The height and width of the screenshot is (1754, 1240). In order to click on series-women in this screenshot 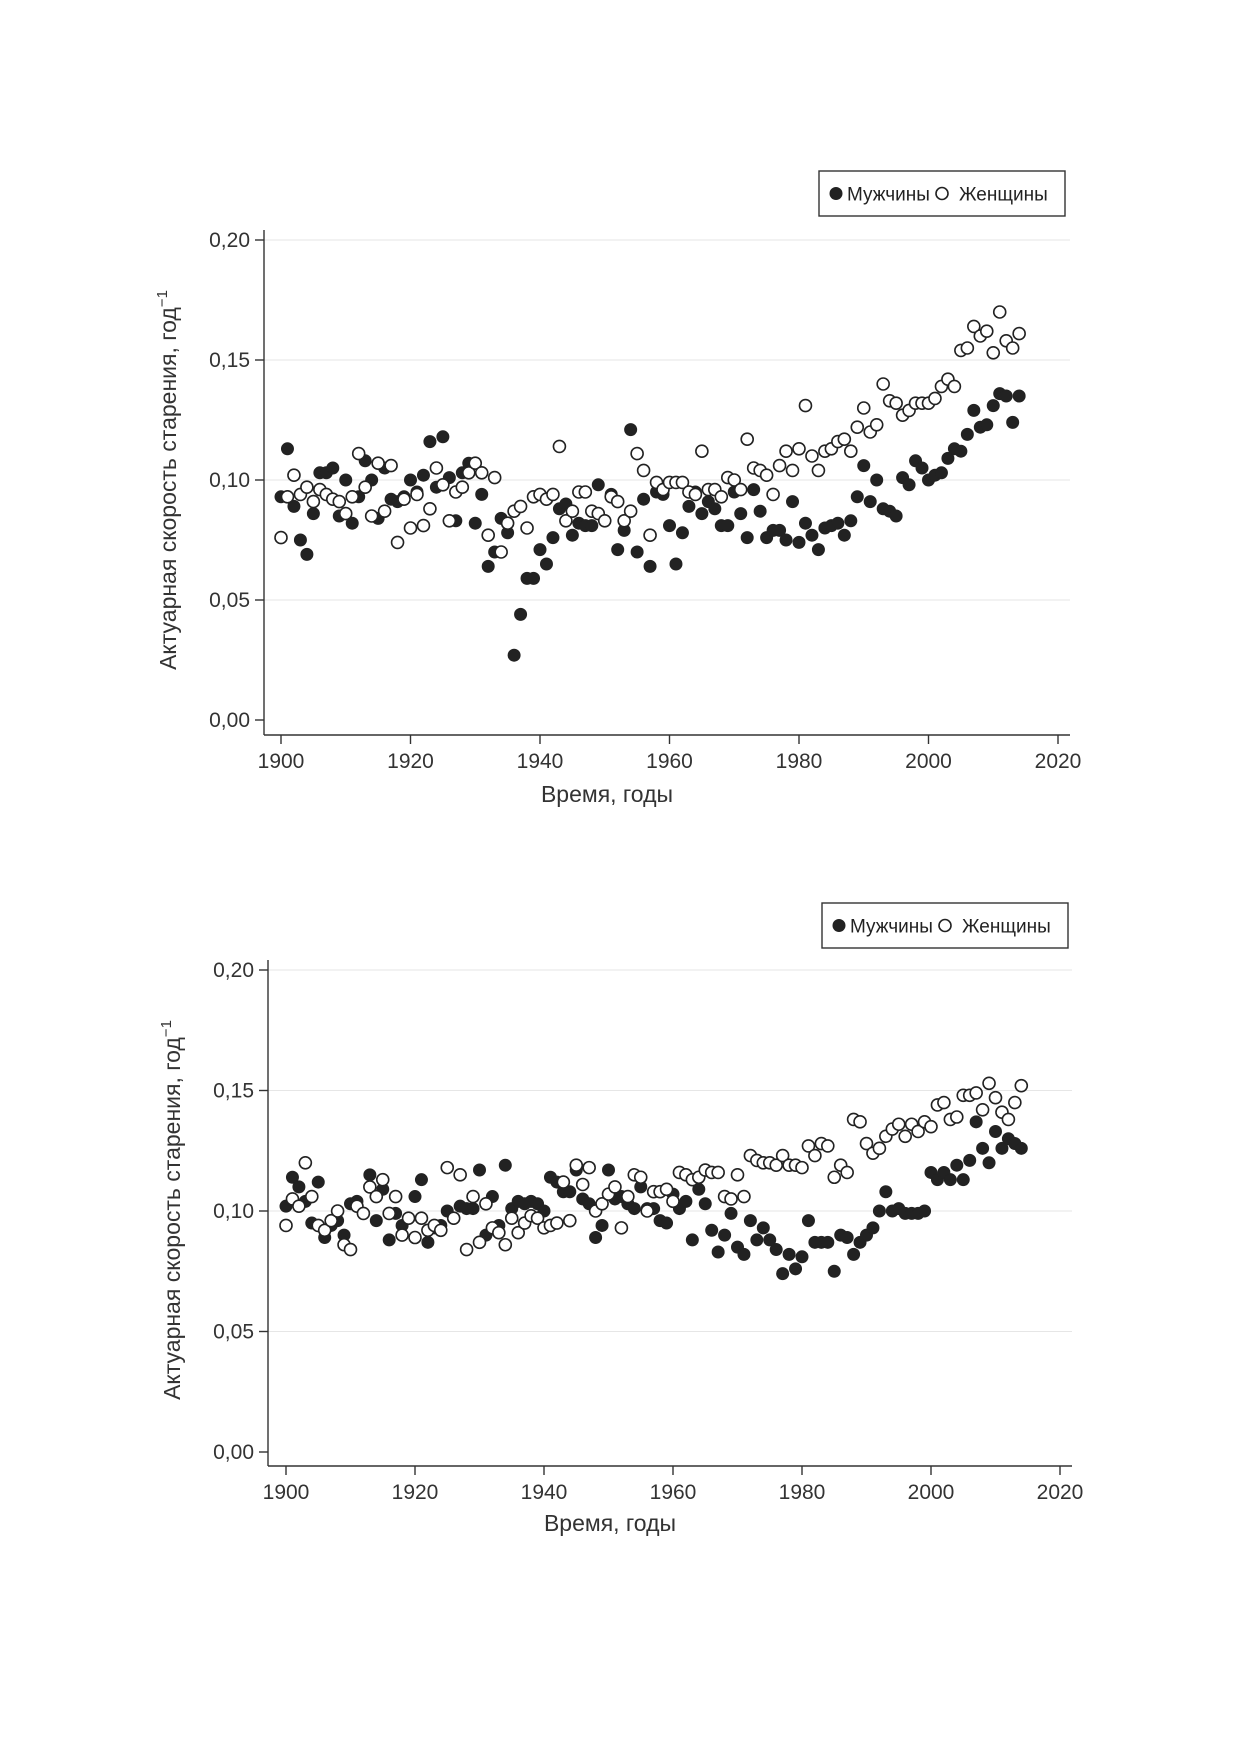, I will do `click(650, 432)`.